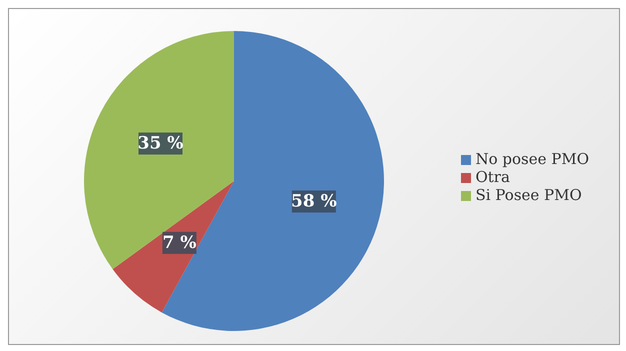  What do you see at coordinates (179, 242) in the screenshot?
I see `data-label: 7 %` at bounding box center [179, 242].